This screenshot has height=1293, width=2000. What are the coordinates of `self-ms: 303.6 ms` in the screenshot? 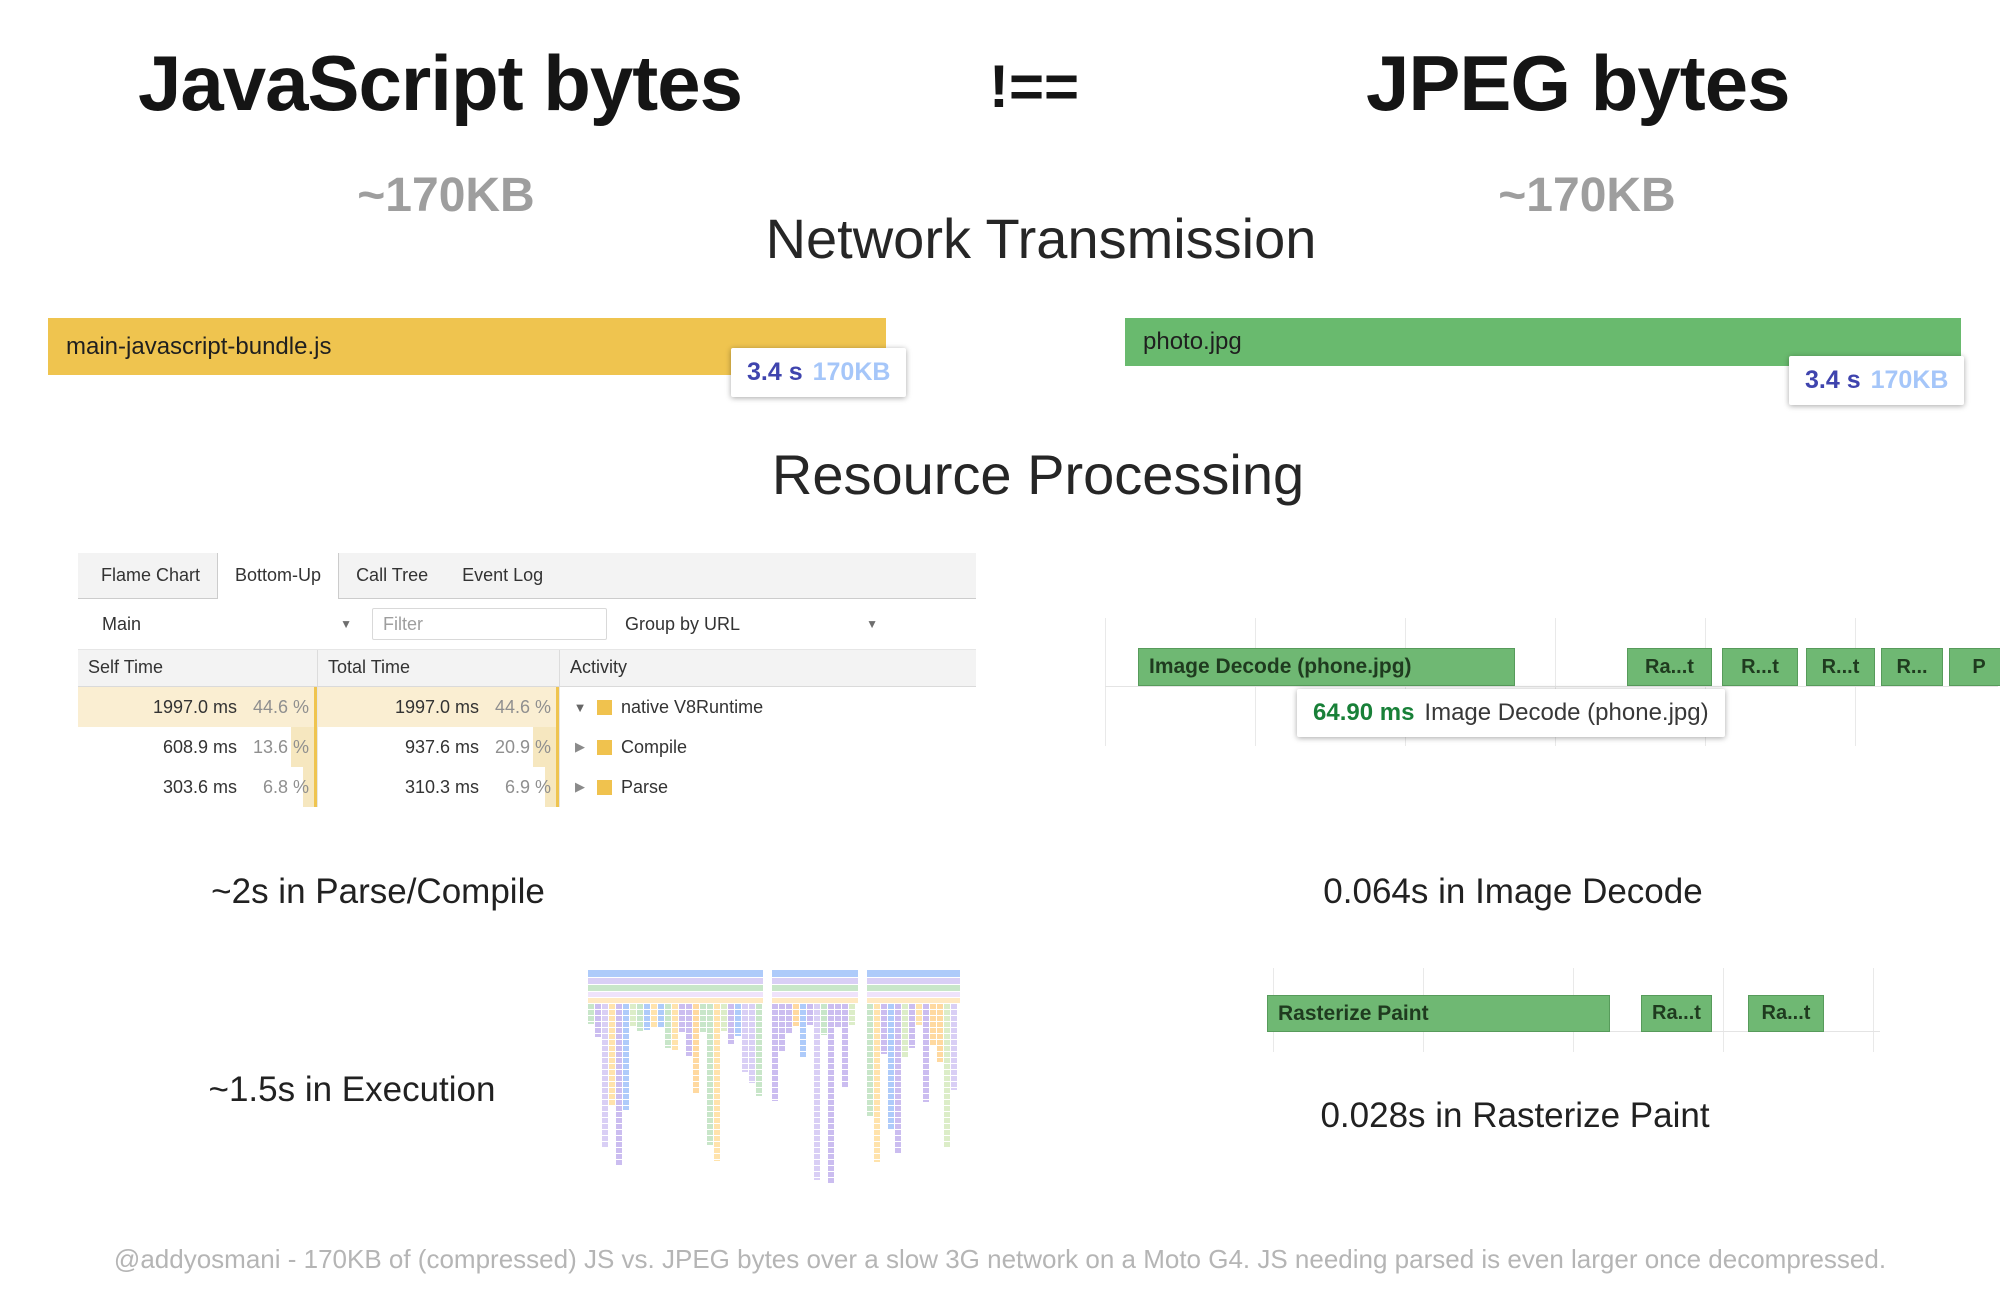 It's located at (199, 786).